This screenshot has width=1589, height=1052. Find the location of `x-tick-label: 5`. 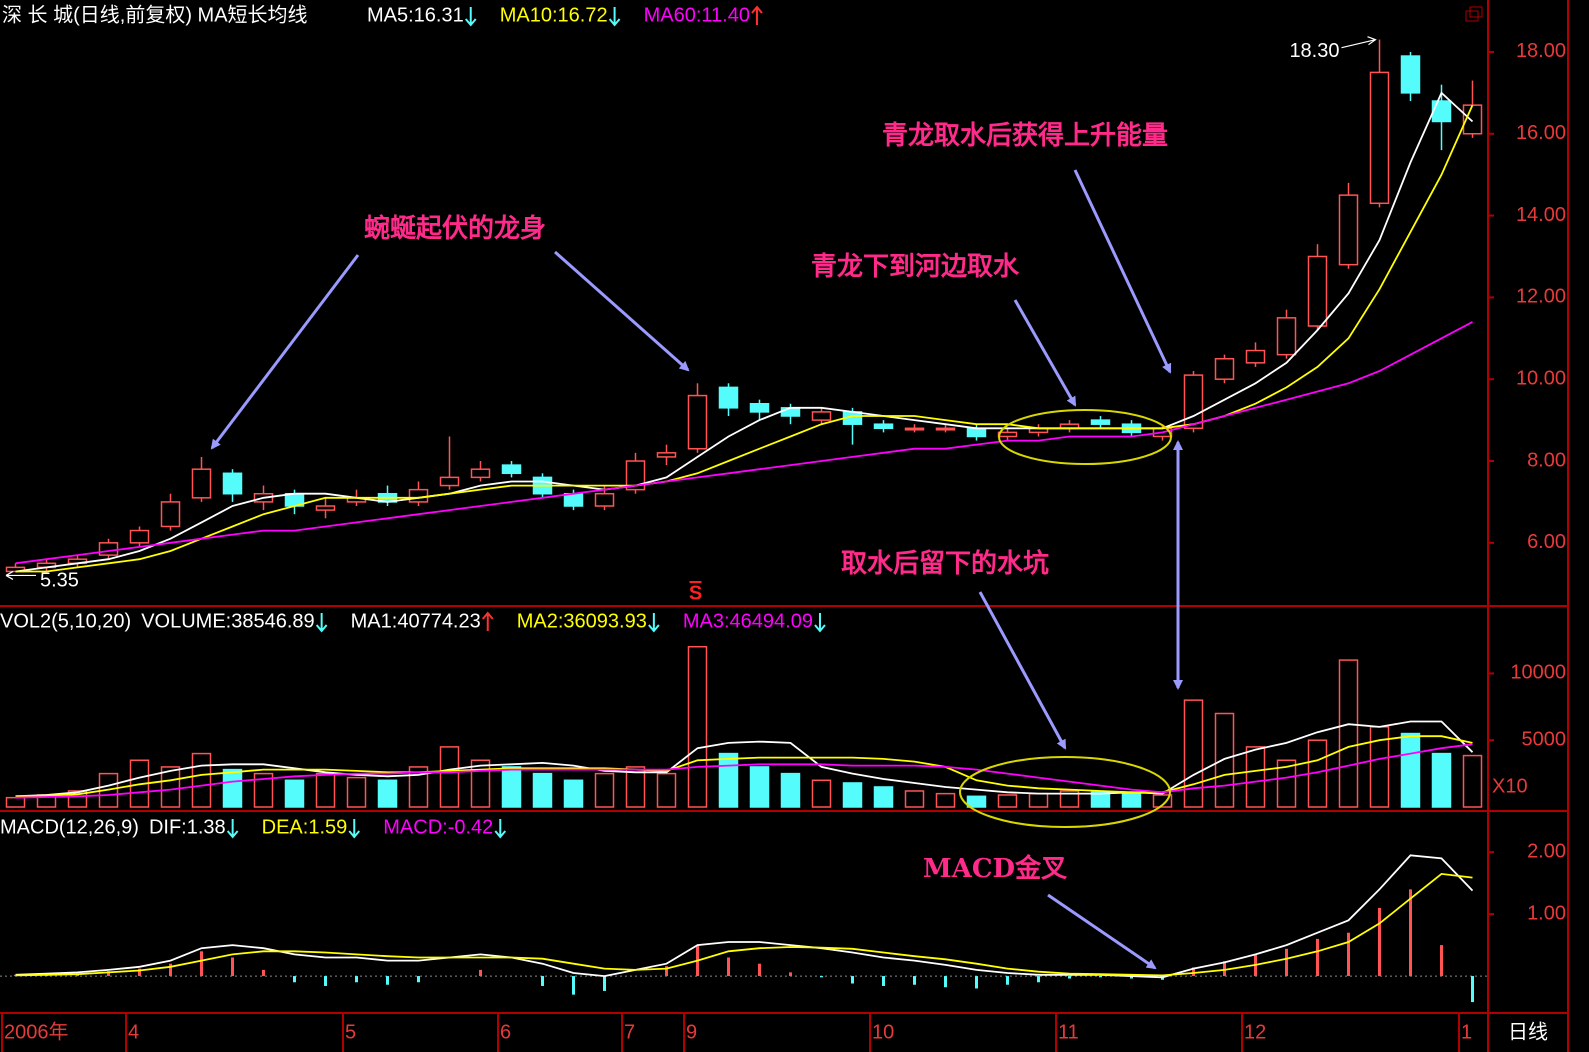

x-tick-label: 5 is located at coordinates (350, 1032).